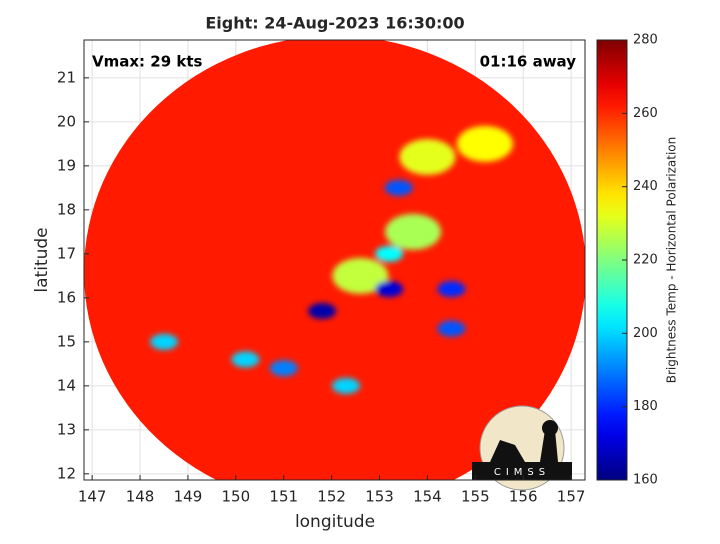  What do you see at coordinates (66, 165) in the screenshot?
I see `y-tick-label: 19` at bounding box center [66, 165].